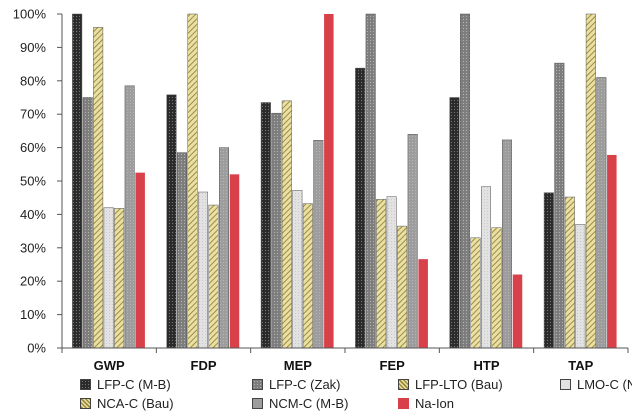 The width and height of the screenshot is (632, 416). I want to click on legend-item: Na-Ion, so click(426, 403).